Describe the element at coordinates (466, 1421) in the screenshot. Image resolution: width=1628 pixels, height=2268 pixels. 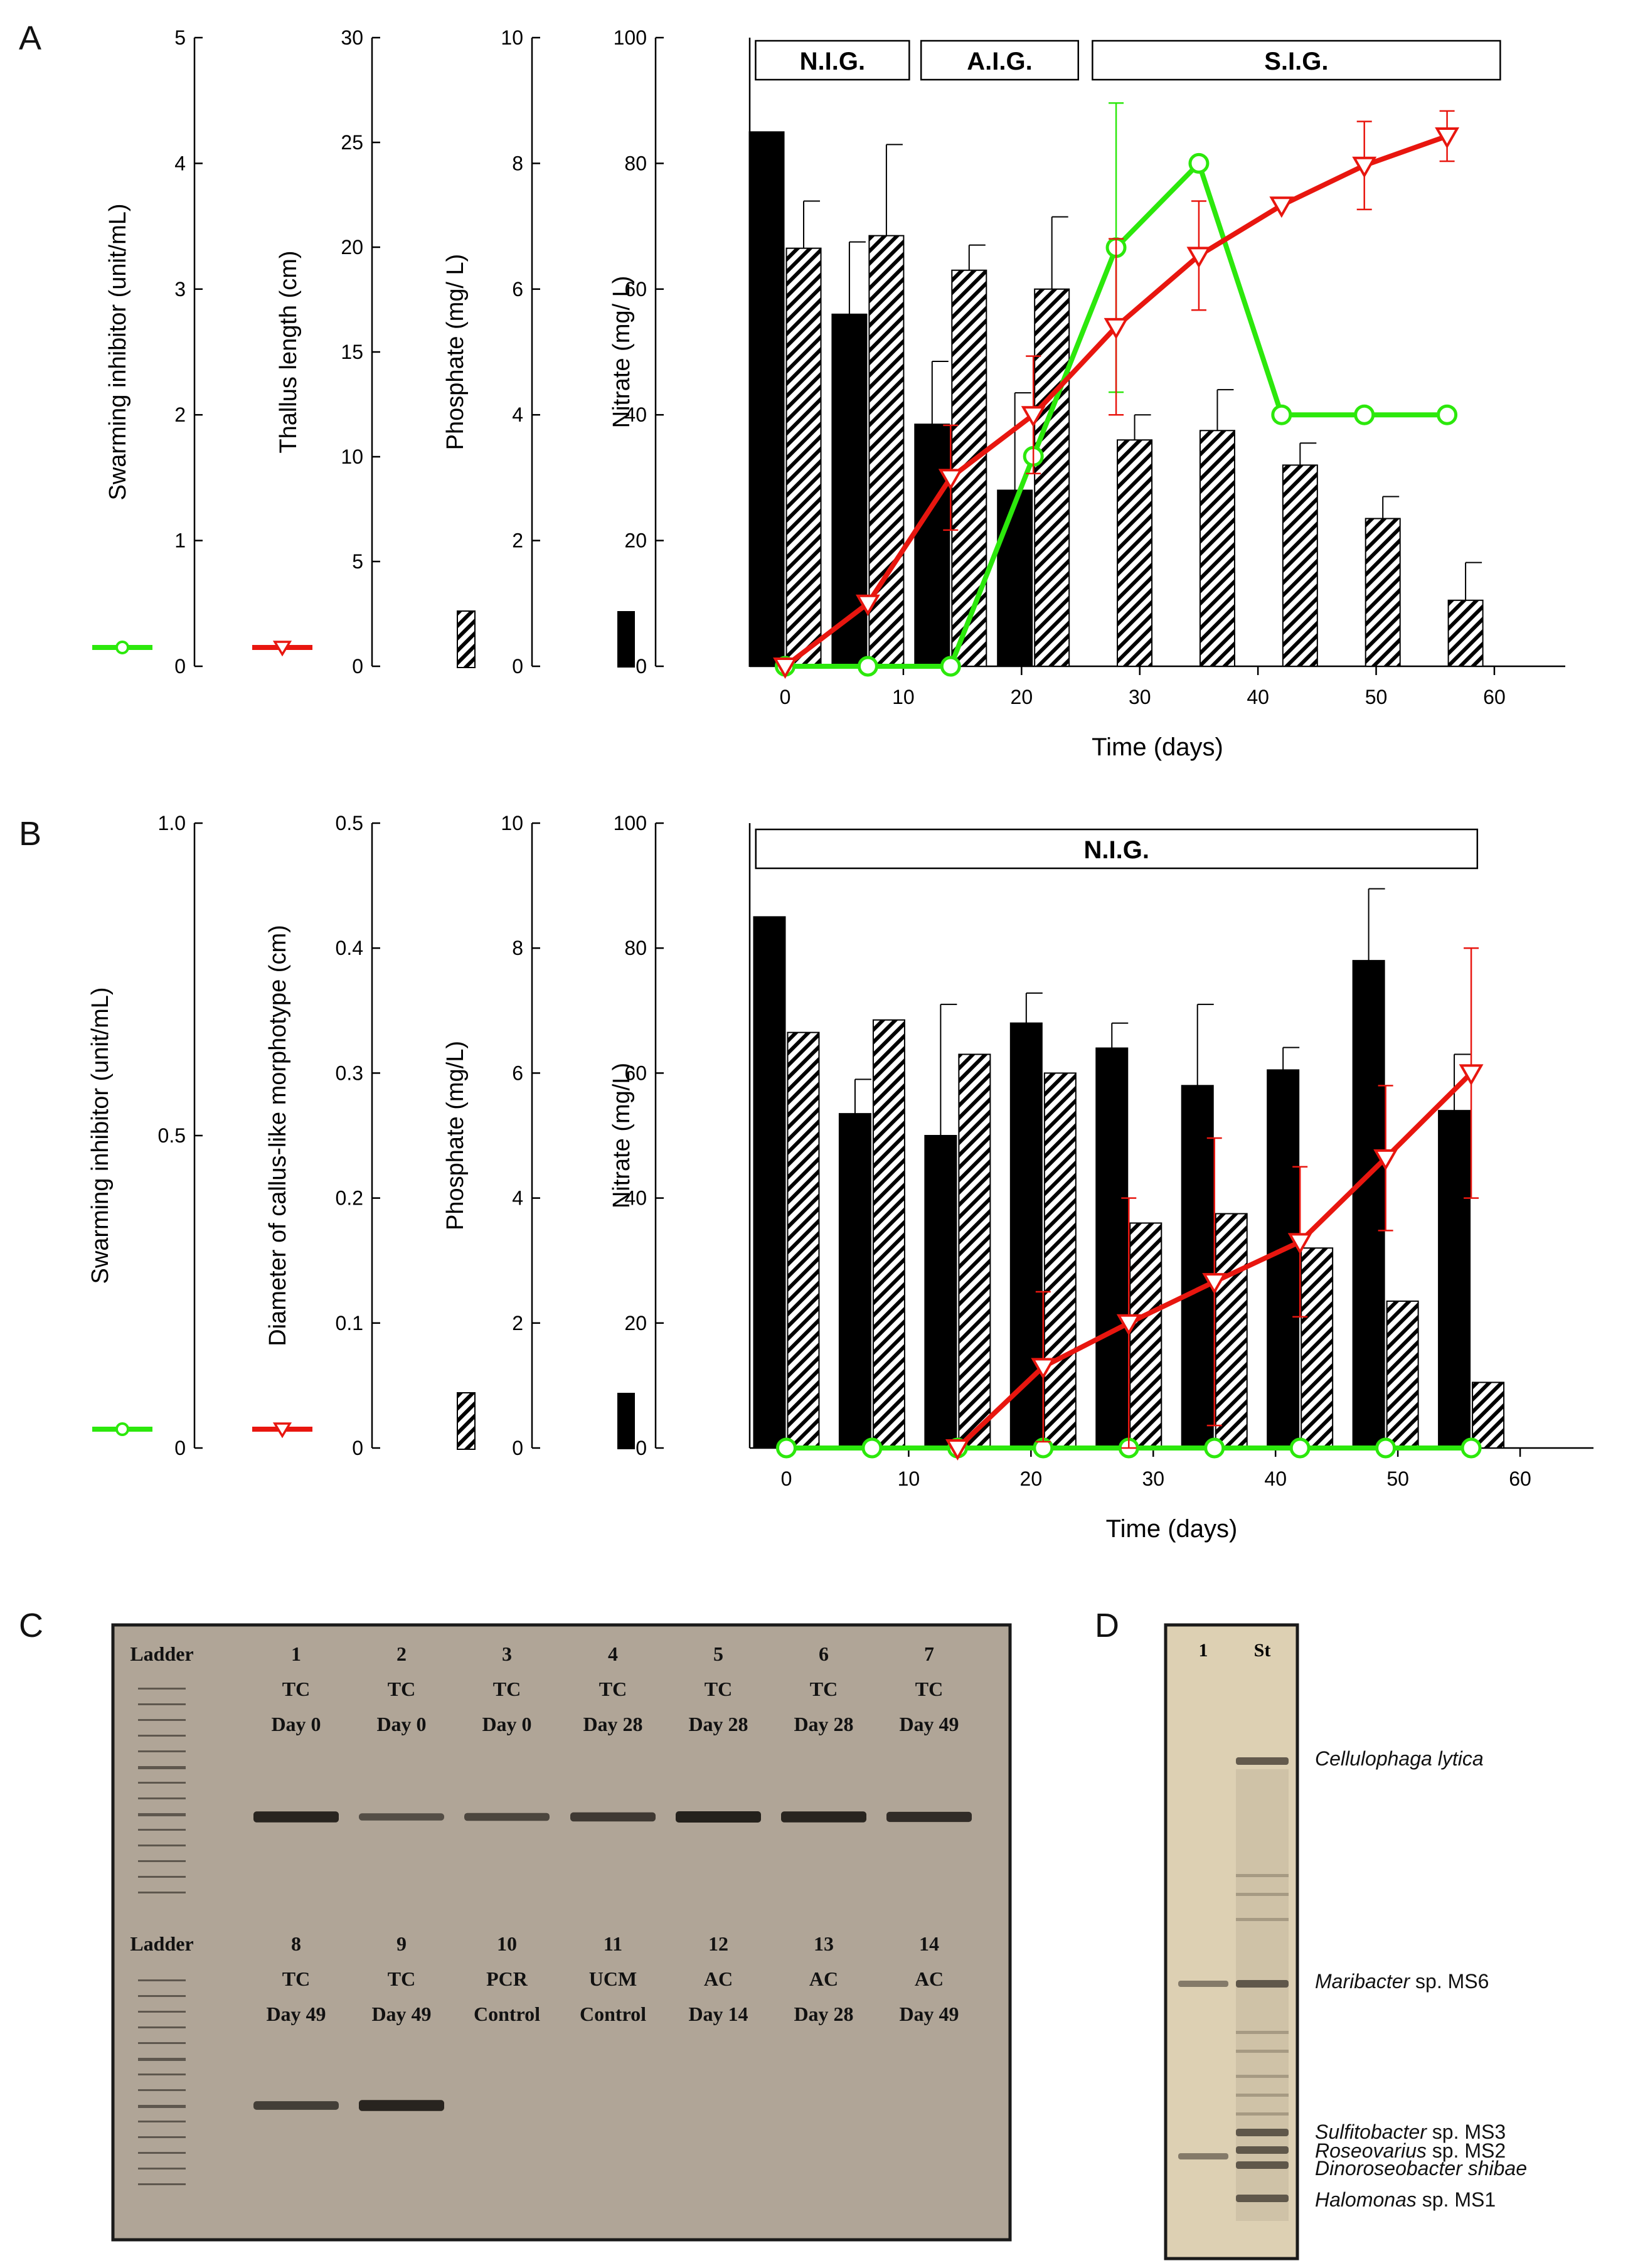
I see `legend-hatched-bar` at that location.